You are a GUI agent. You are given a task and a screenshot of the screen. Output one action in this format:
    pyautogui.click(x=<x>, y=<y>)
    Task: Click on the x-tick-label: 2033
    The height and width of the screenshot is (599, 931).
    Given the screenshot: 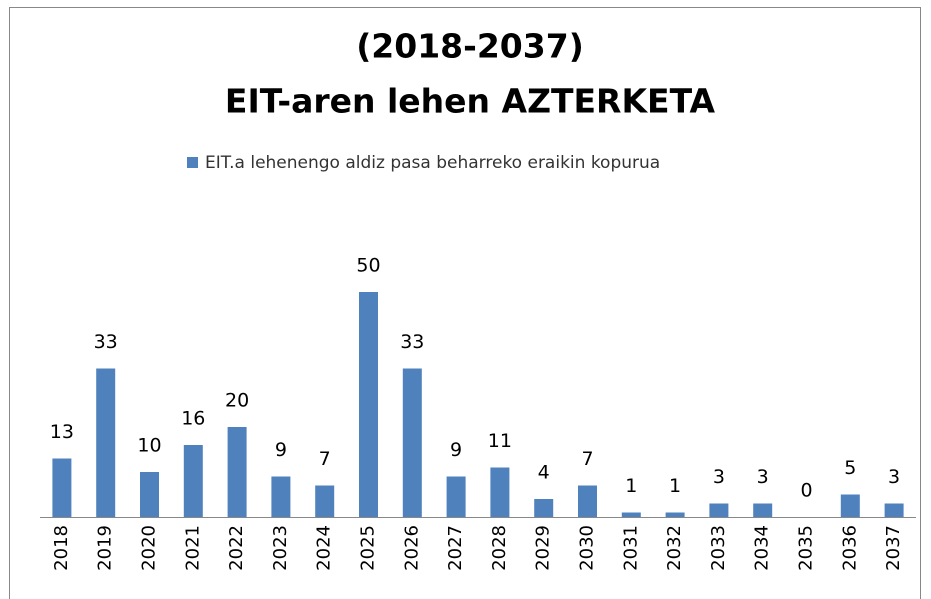 What is the action you would take?
    pyautogui.click(x=718, y=548)
    